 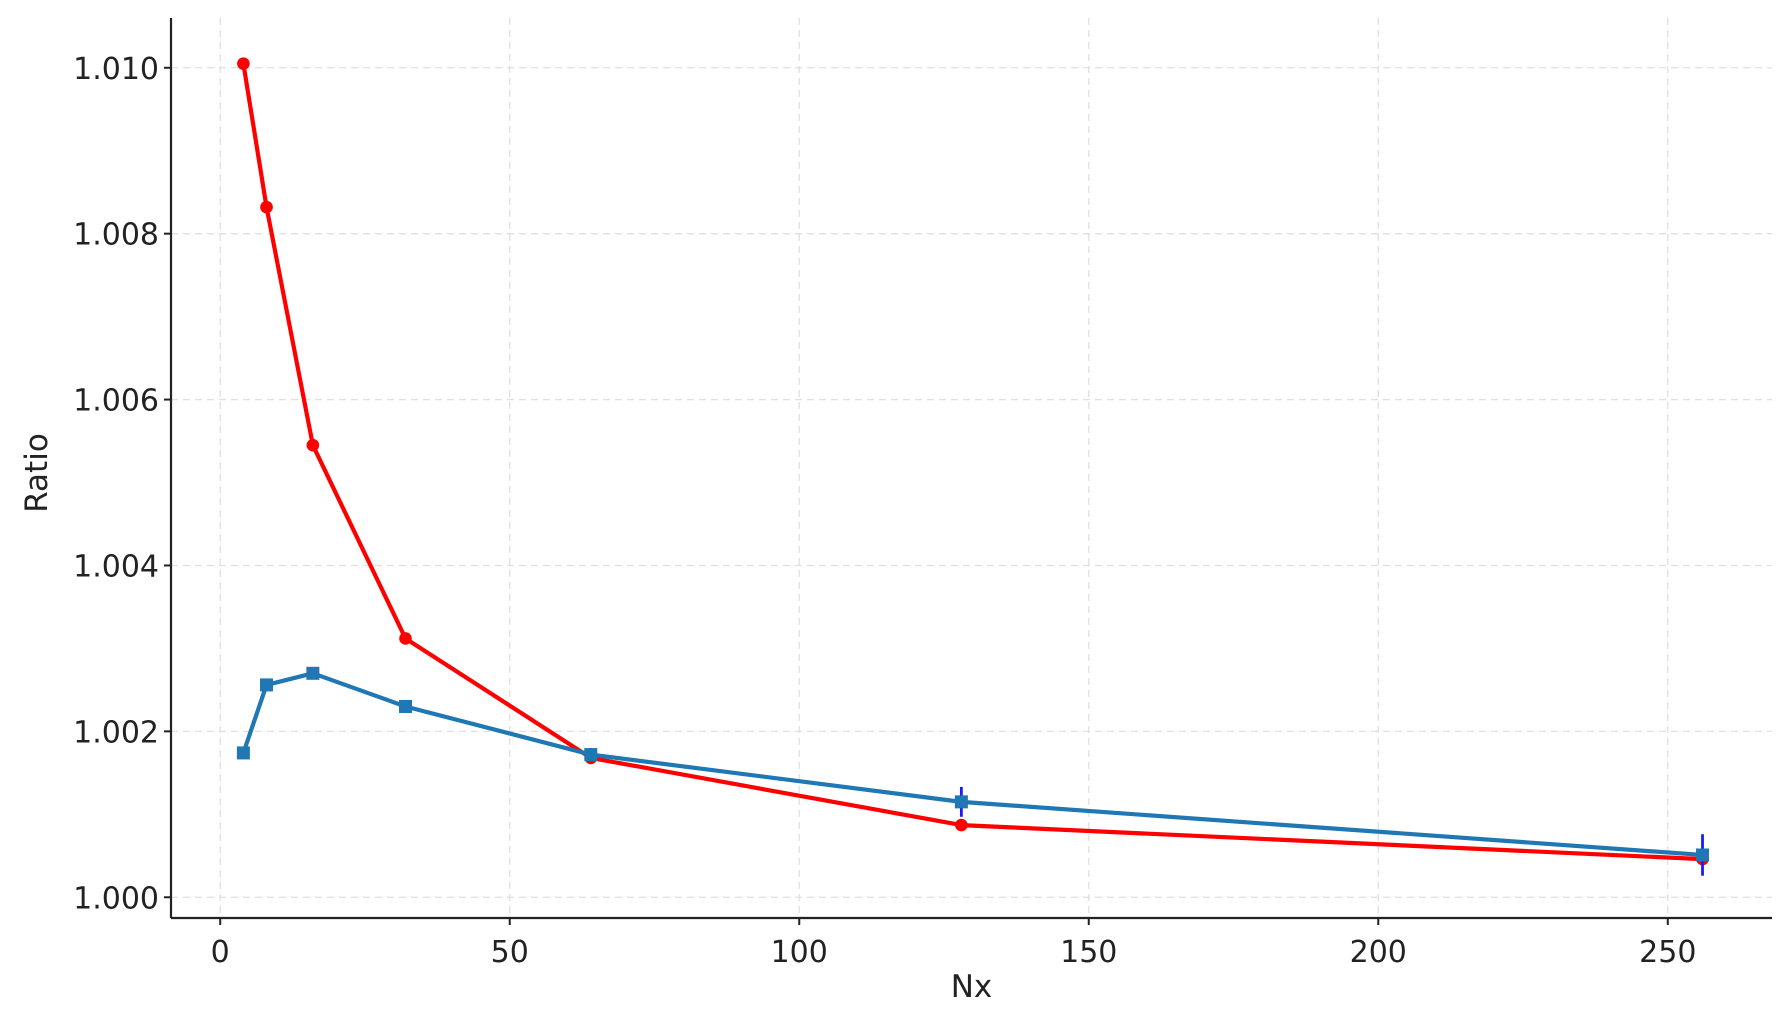 I want to click on y-tick-label: 1.000, so click(x=116, y=898).